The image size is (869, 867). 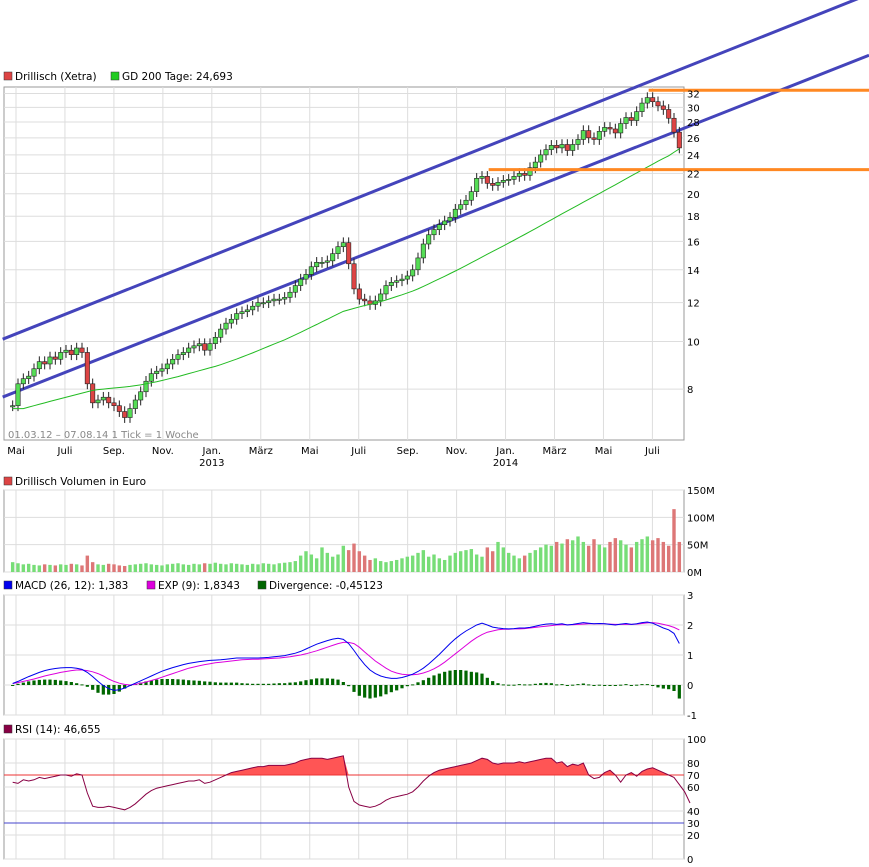 I want to click on x-tick-label: Nov., so click(x=163, y=451).